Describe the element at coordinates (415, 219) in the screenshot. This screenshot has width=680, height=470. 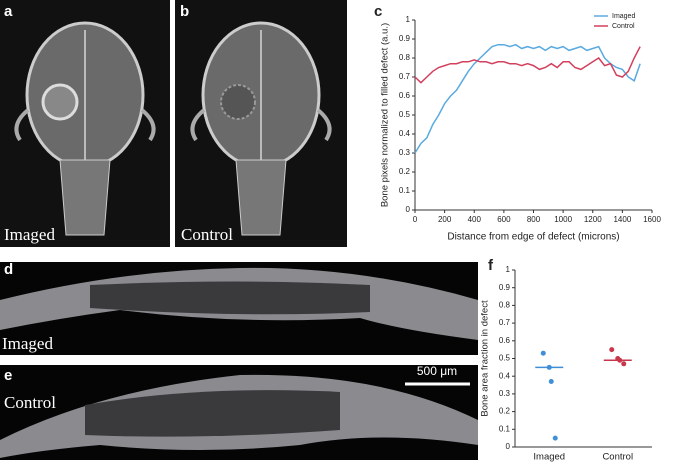
I see `x-tick-label: 0` at that location.